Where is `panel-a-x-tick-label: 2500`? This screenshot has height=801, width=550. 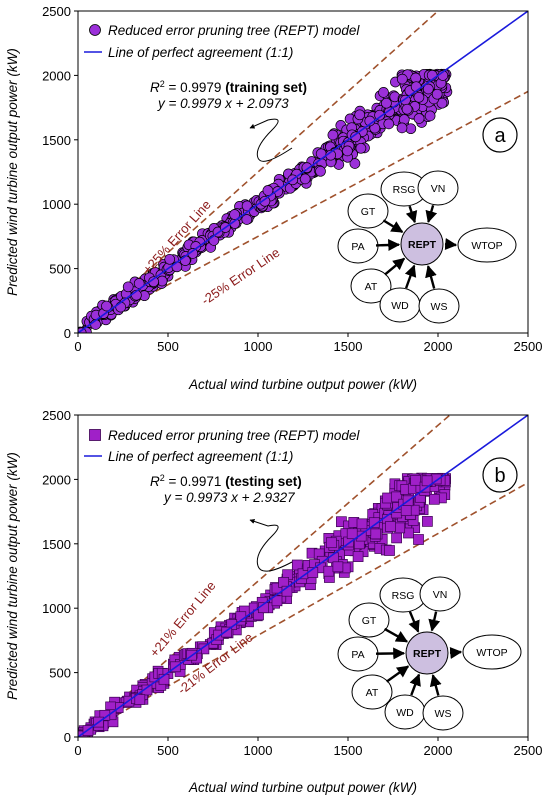 panel-a-x-tick-label: 2500 is located at coordinates (528, 346).